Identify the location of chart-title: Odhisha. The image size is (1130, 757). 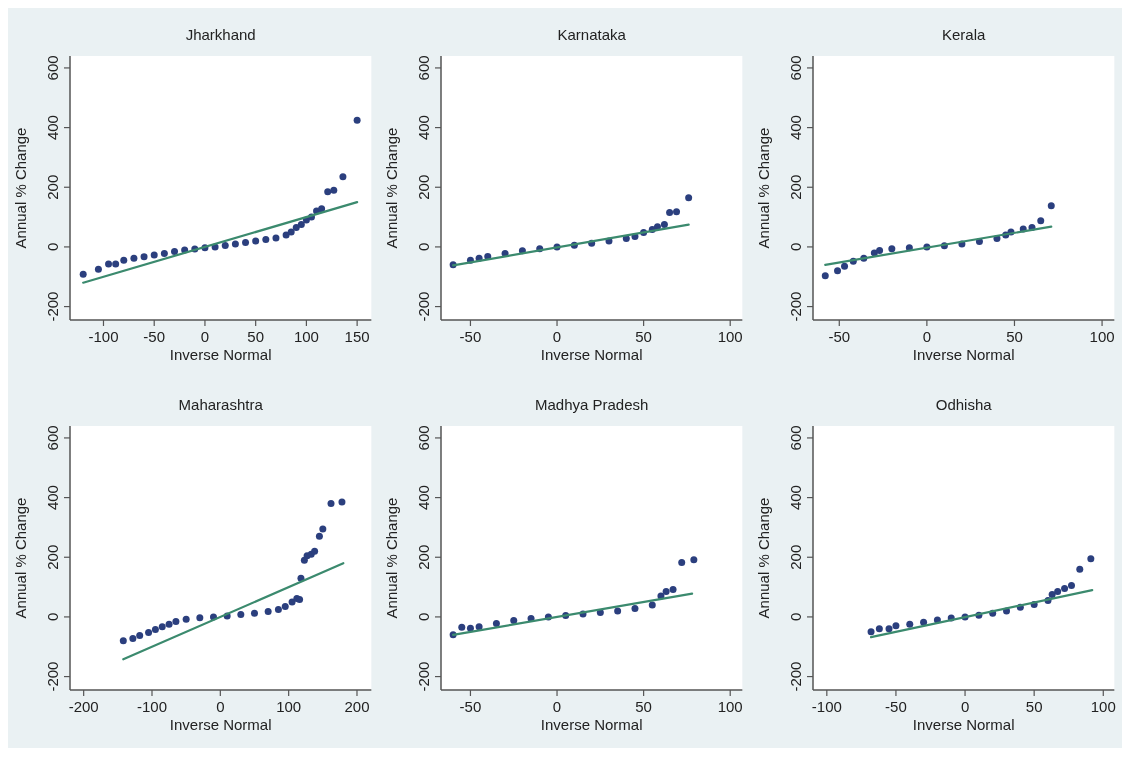
(963, 404).